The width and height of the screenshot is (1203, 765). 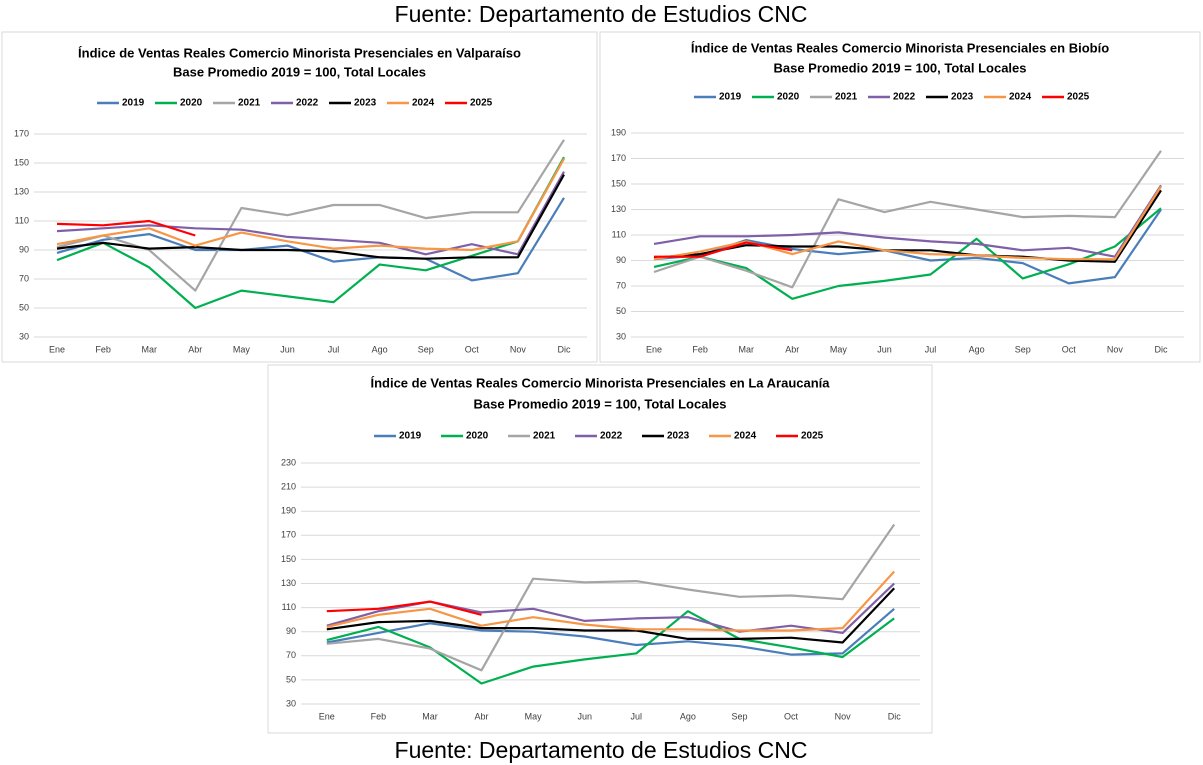 I want to click on y-tick-label: 230, so click(x=288, y=462).